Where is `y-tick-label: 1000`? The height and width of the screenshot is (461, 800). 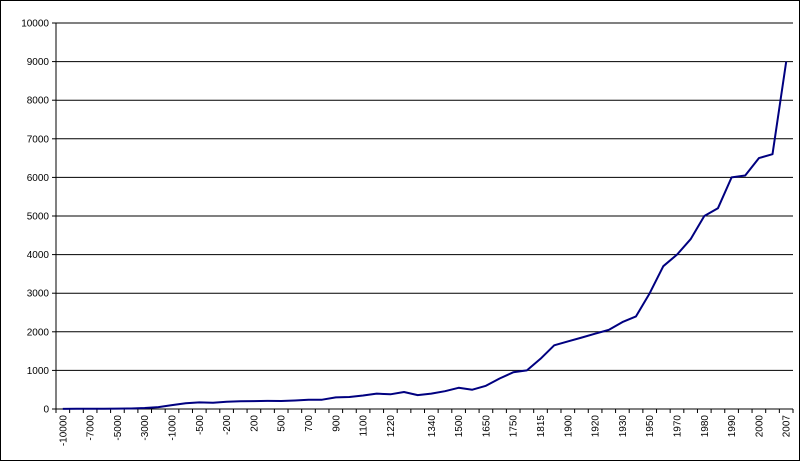 y-tick-label: 1000 is located at coordinates (38, 371).